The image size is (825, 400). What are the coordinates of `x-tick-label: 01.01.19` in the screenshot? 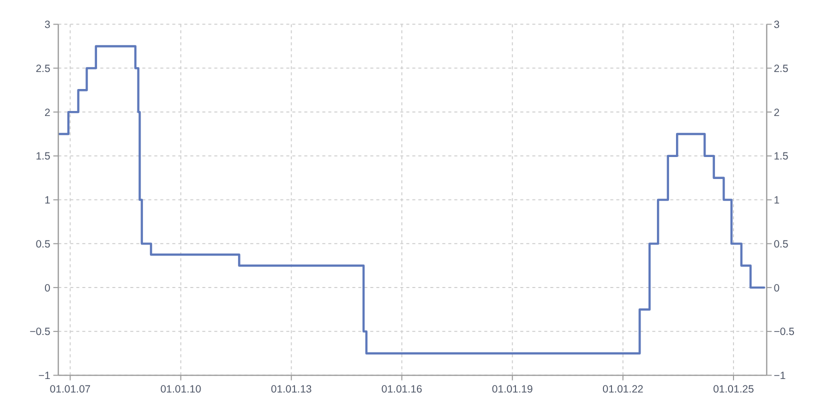 It's located at (512, 389).